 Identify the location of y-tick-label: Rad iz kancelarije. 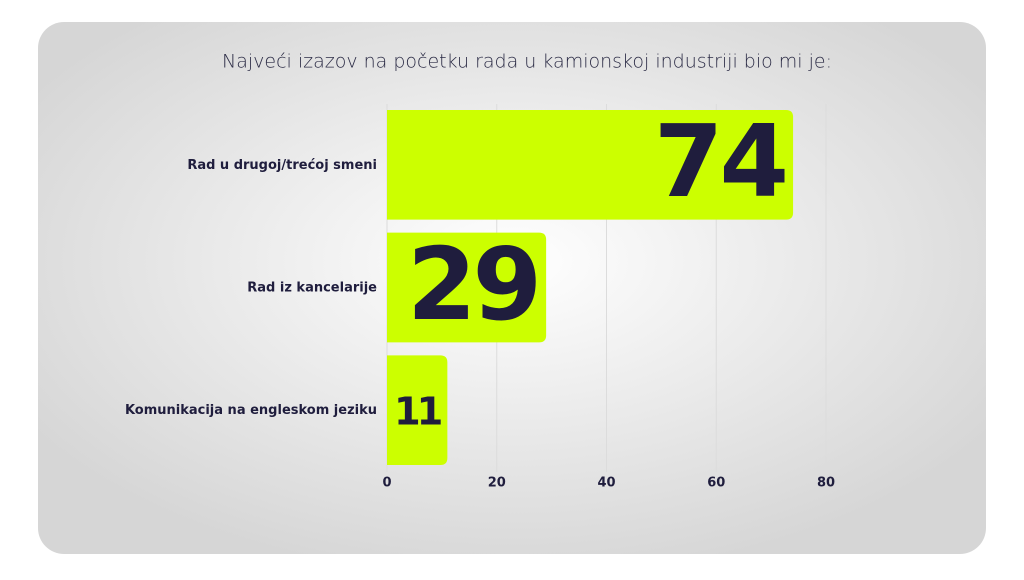
(312, 288).